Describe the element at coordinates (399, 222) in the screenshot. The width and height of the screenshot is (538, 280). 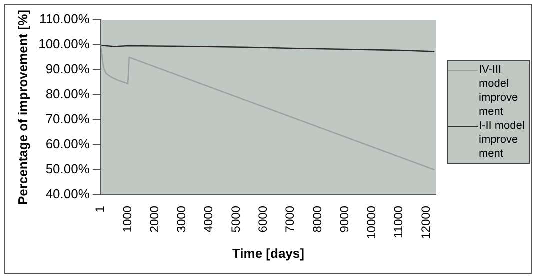
I see `x-tick-label: 11000` at that location.